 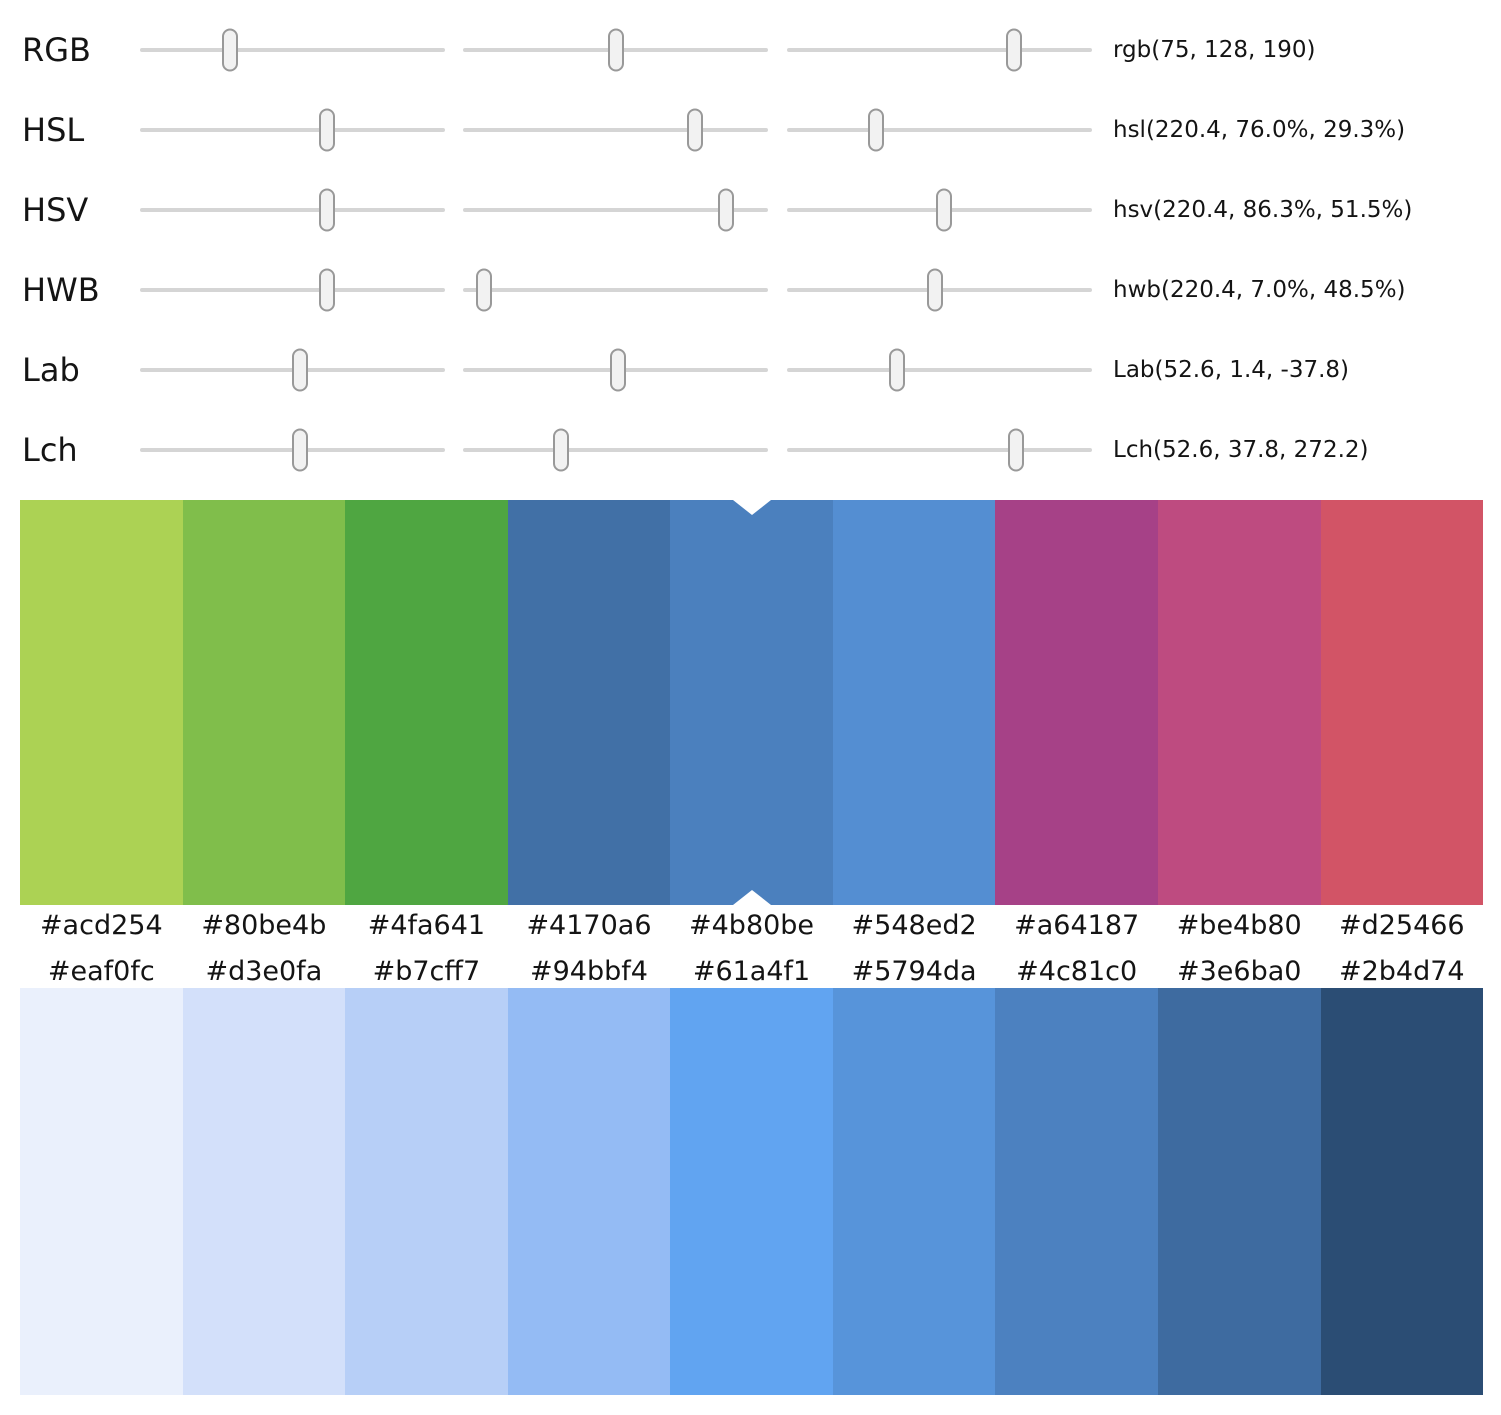 I want to click on hex-label-bottom-8: #2b4d74, so click(x=1401, y=971).